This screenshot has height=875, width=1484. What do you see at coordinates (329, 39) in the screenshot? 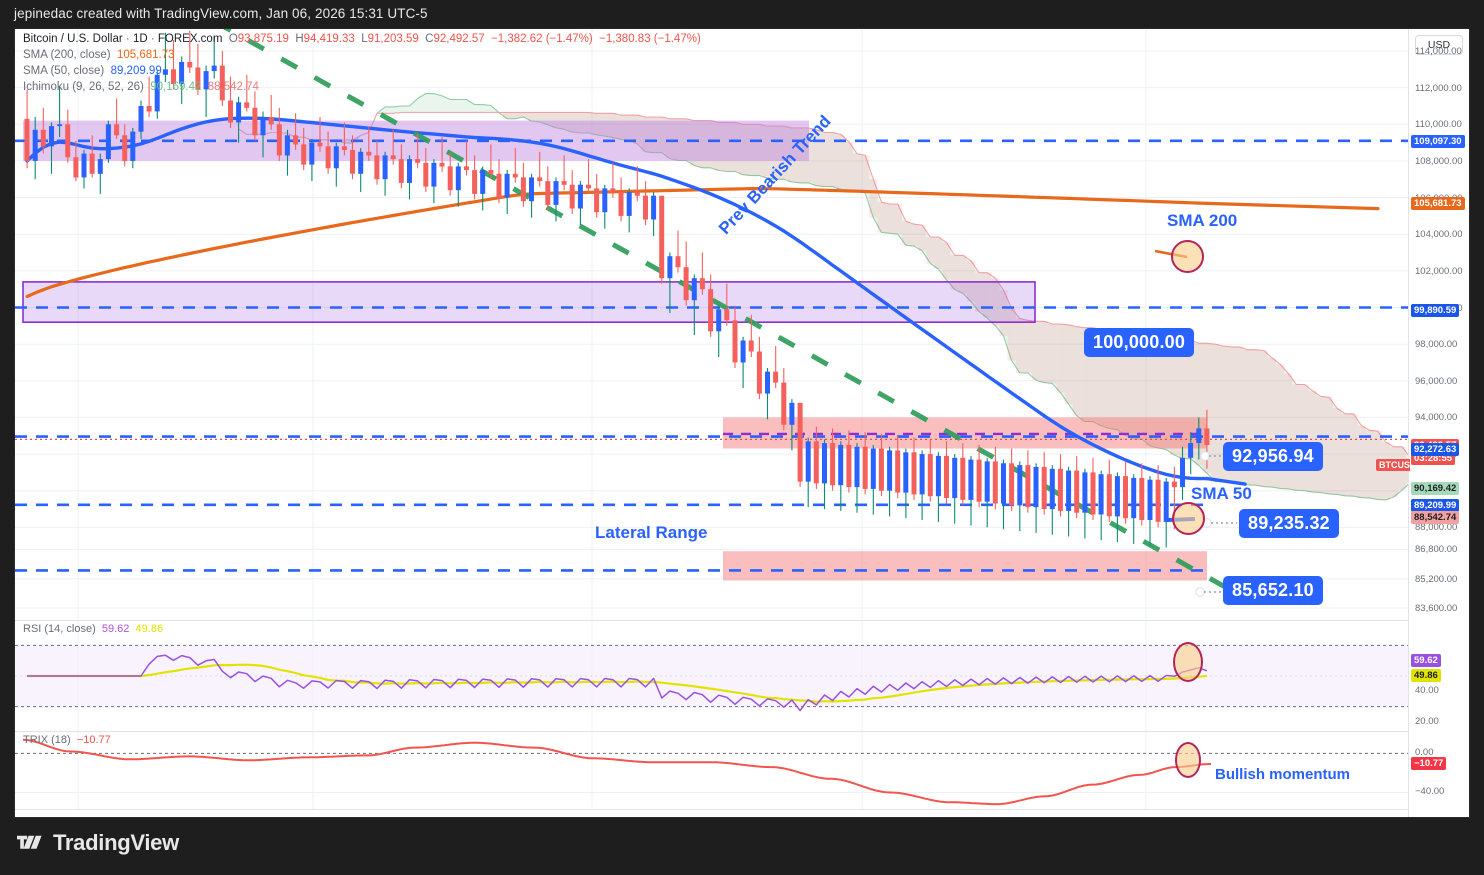
I see `legend-high-value: 94,419.33` at bounding box center [329, 39].